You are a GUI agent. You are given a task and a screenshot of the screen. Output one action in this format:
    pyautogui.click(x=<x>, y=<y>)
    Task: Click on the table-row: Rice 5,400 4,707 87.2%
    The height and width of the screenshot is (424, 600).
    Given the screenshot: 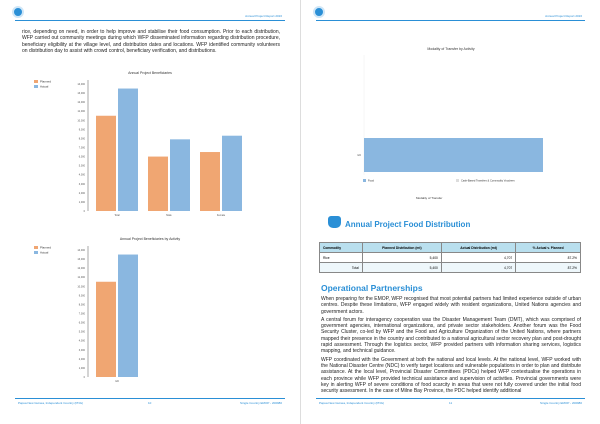 What is the action you would take?
    pyautogui.click(x=450, y=257)
    